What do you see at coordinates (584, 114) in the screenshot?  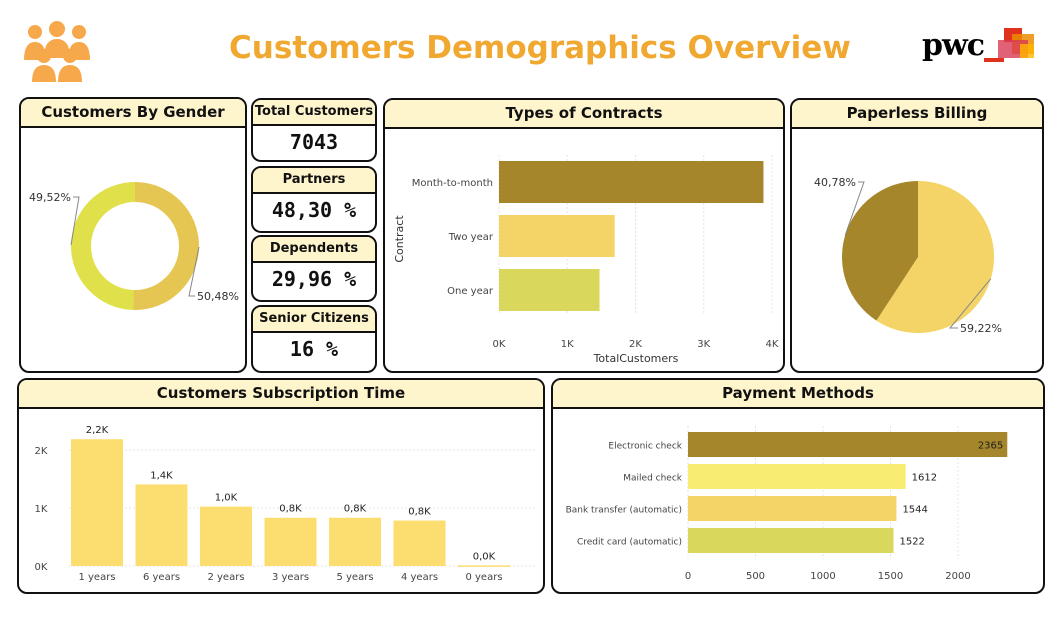 I see `contracts-panel-title: Types of Contracts` at bounding box center [584, 114].